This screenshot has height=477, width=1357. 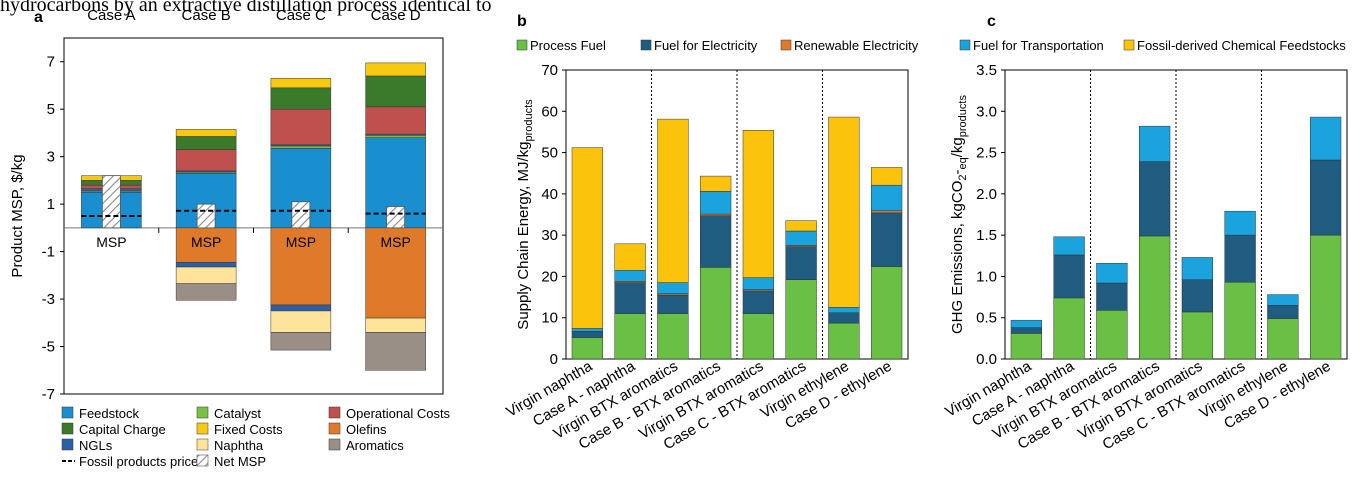 I want to click on legend-label-a: NGLs, so click(x=96, y=445).